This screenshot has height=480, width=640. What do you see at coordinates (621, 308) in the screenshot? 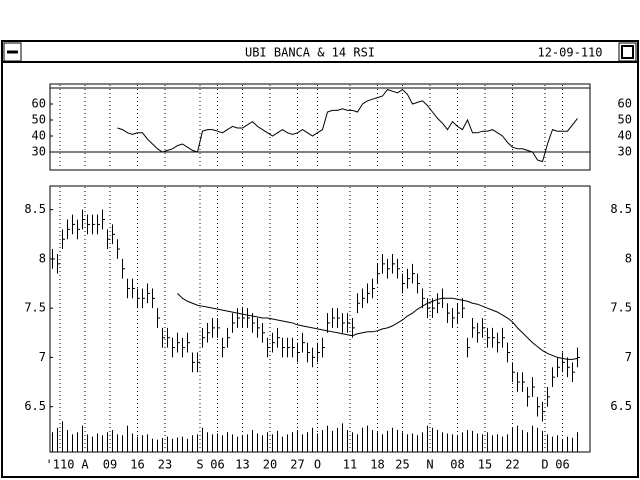
I see `y-tick-label-right: 7.5` at bounding box center [621, 308].